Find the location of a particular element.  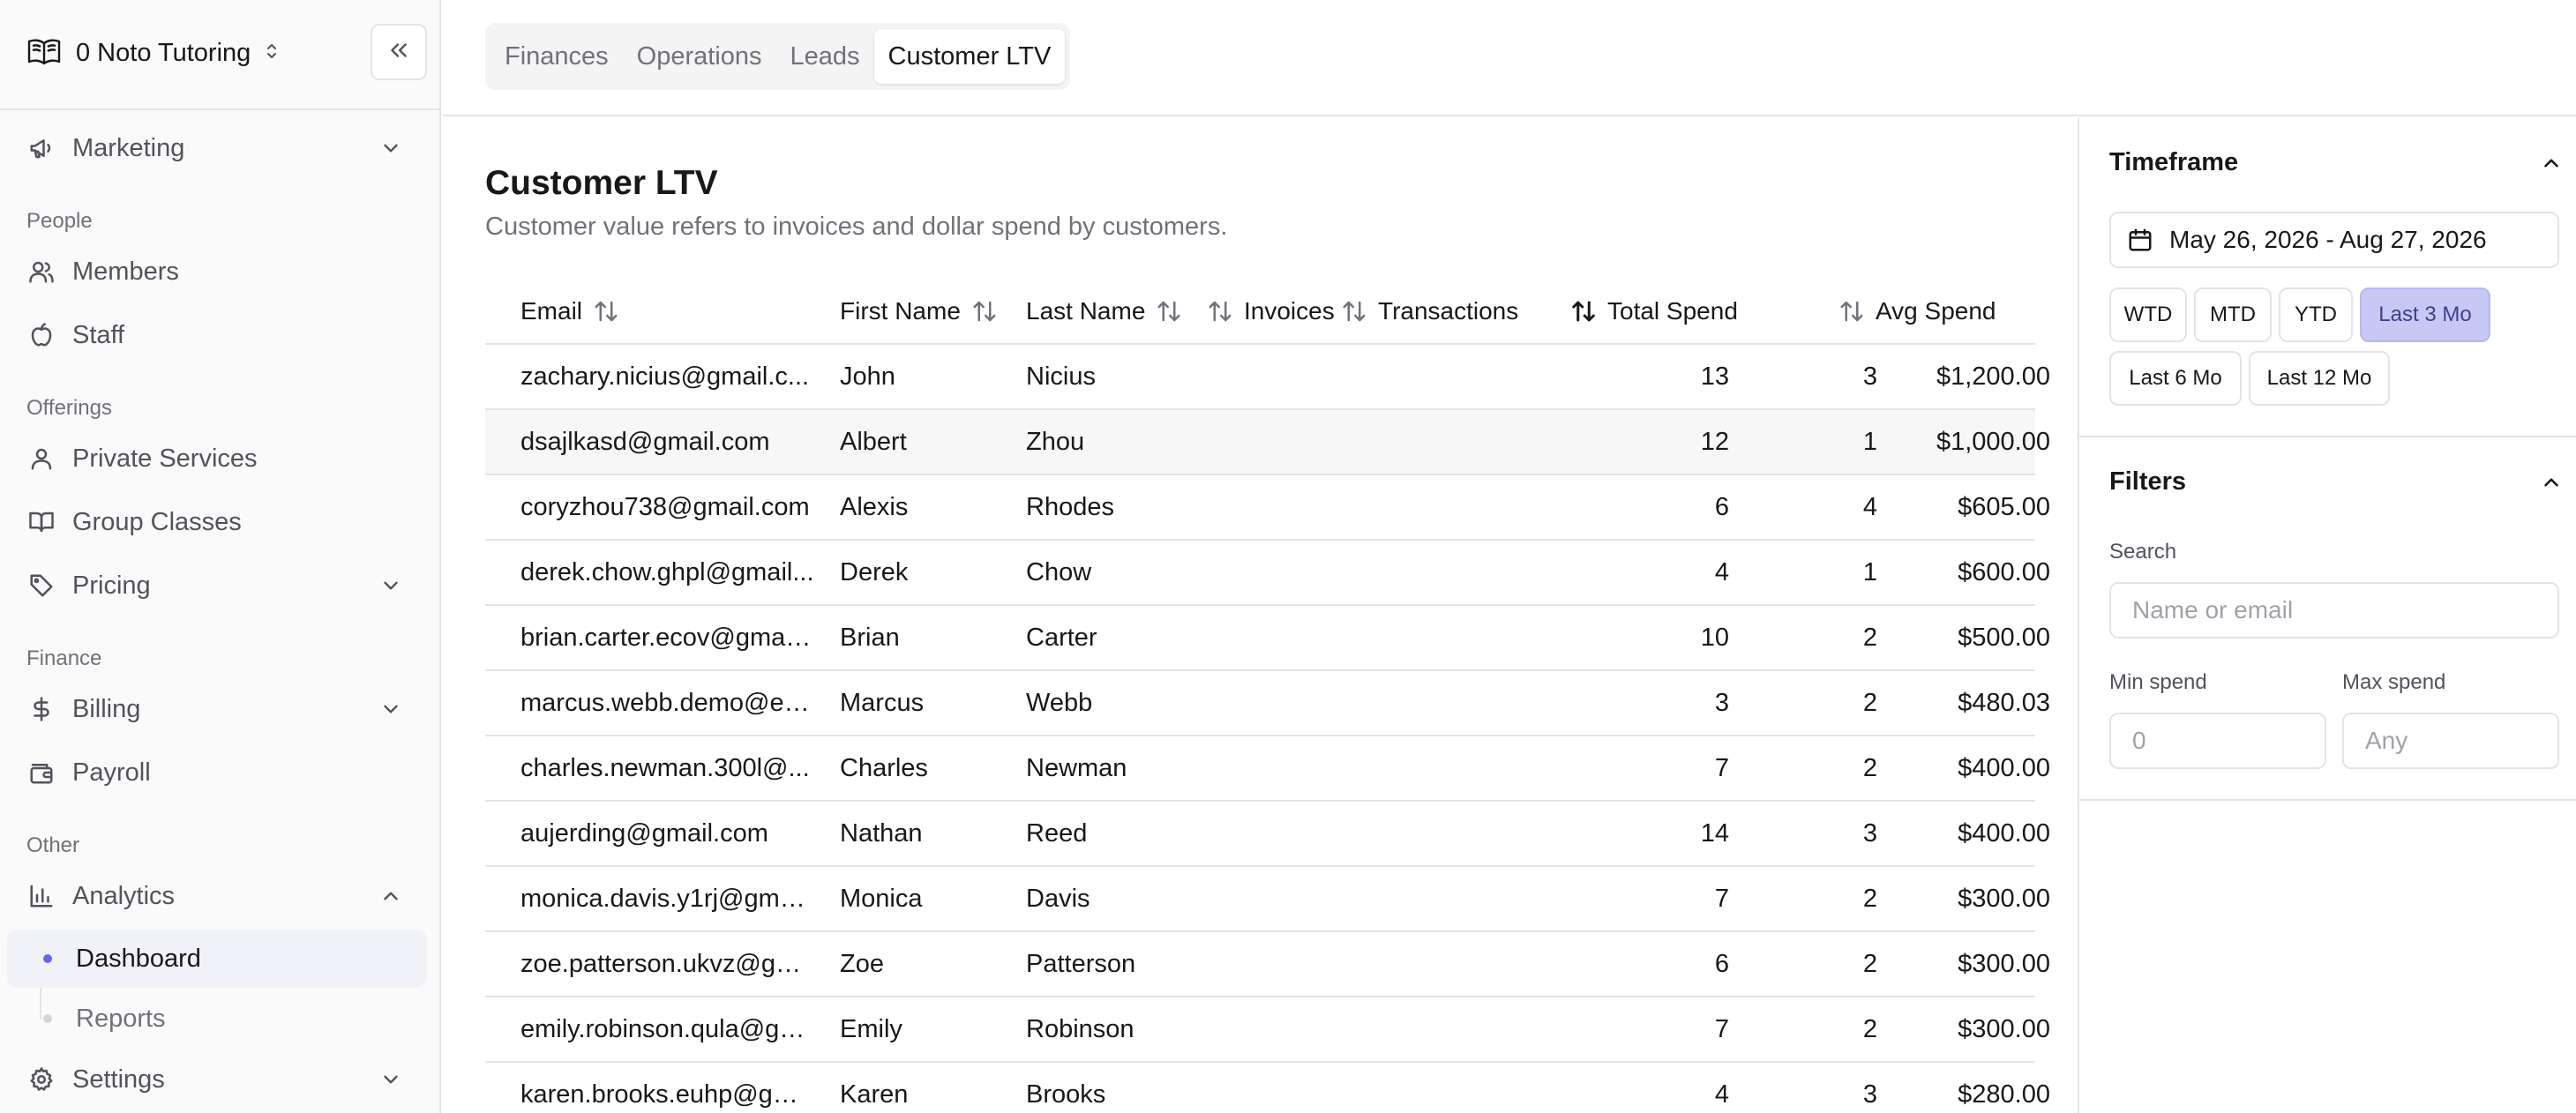

column-header-invoices: Invoices is located at coordinates (1271, 311).